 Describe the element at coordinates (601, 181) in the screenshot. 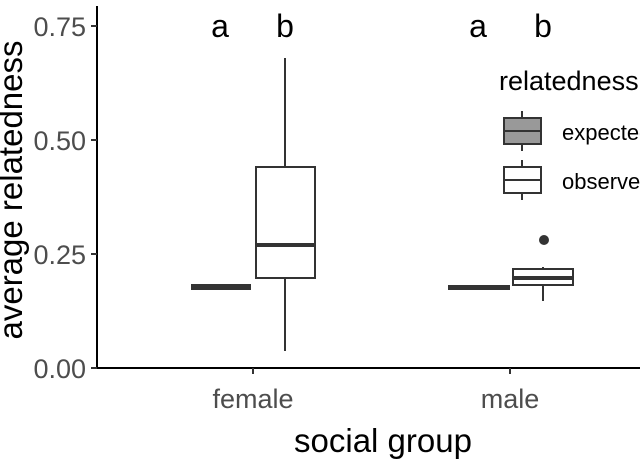

I see `legend-label-observed: observed` at that location.